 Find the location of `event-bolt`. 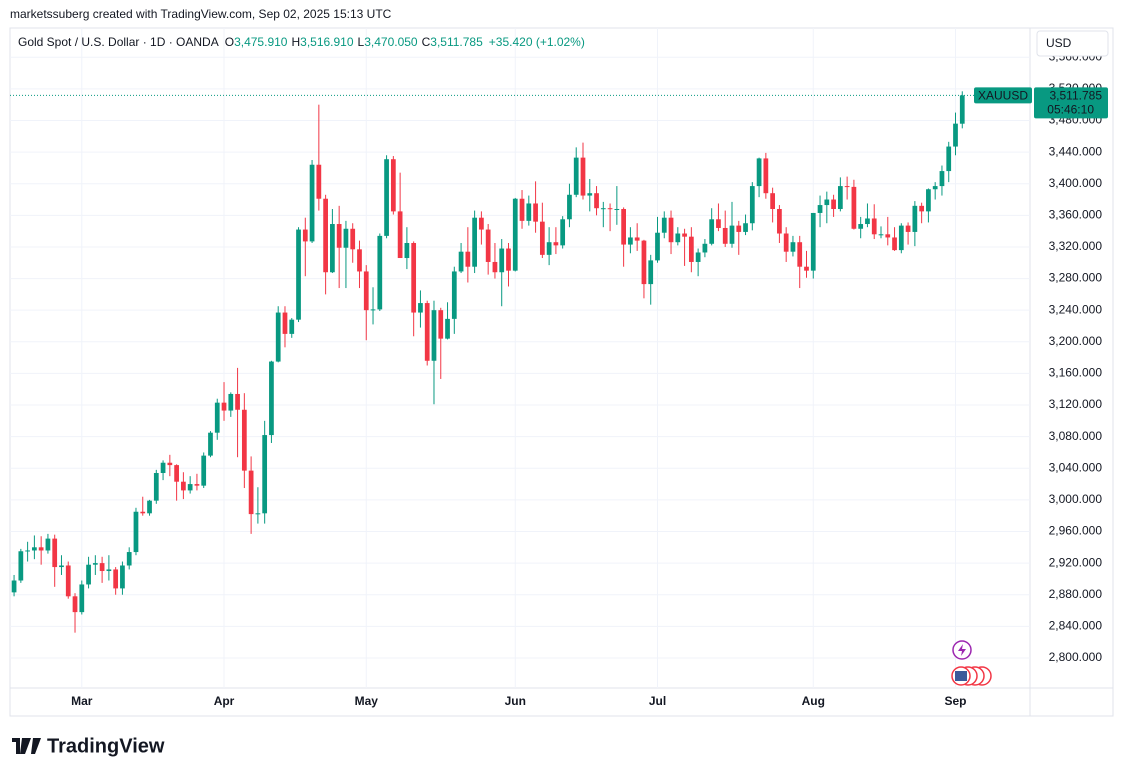

event-bolt is located at coordinates (962, 650).